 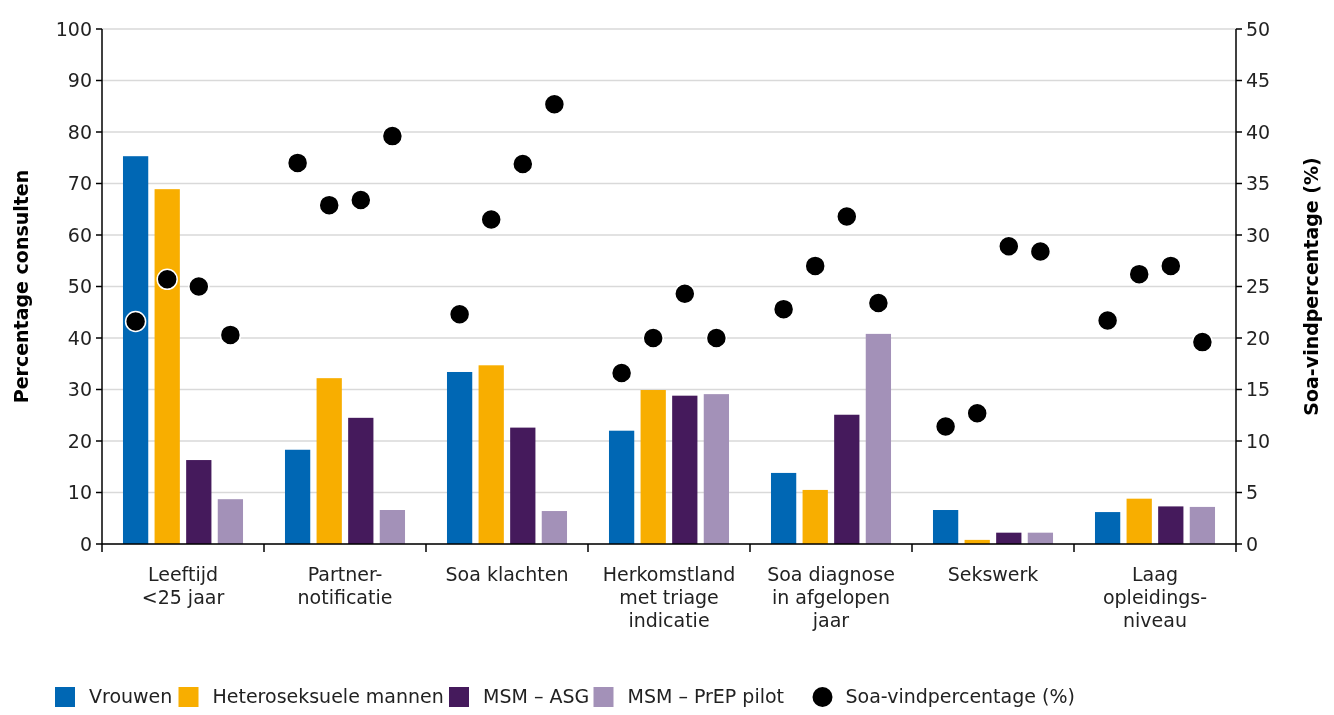 I want to click on x-tick-label: Laag opleidings- niveau, so click(x=1155, y=597).